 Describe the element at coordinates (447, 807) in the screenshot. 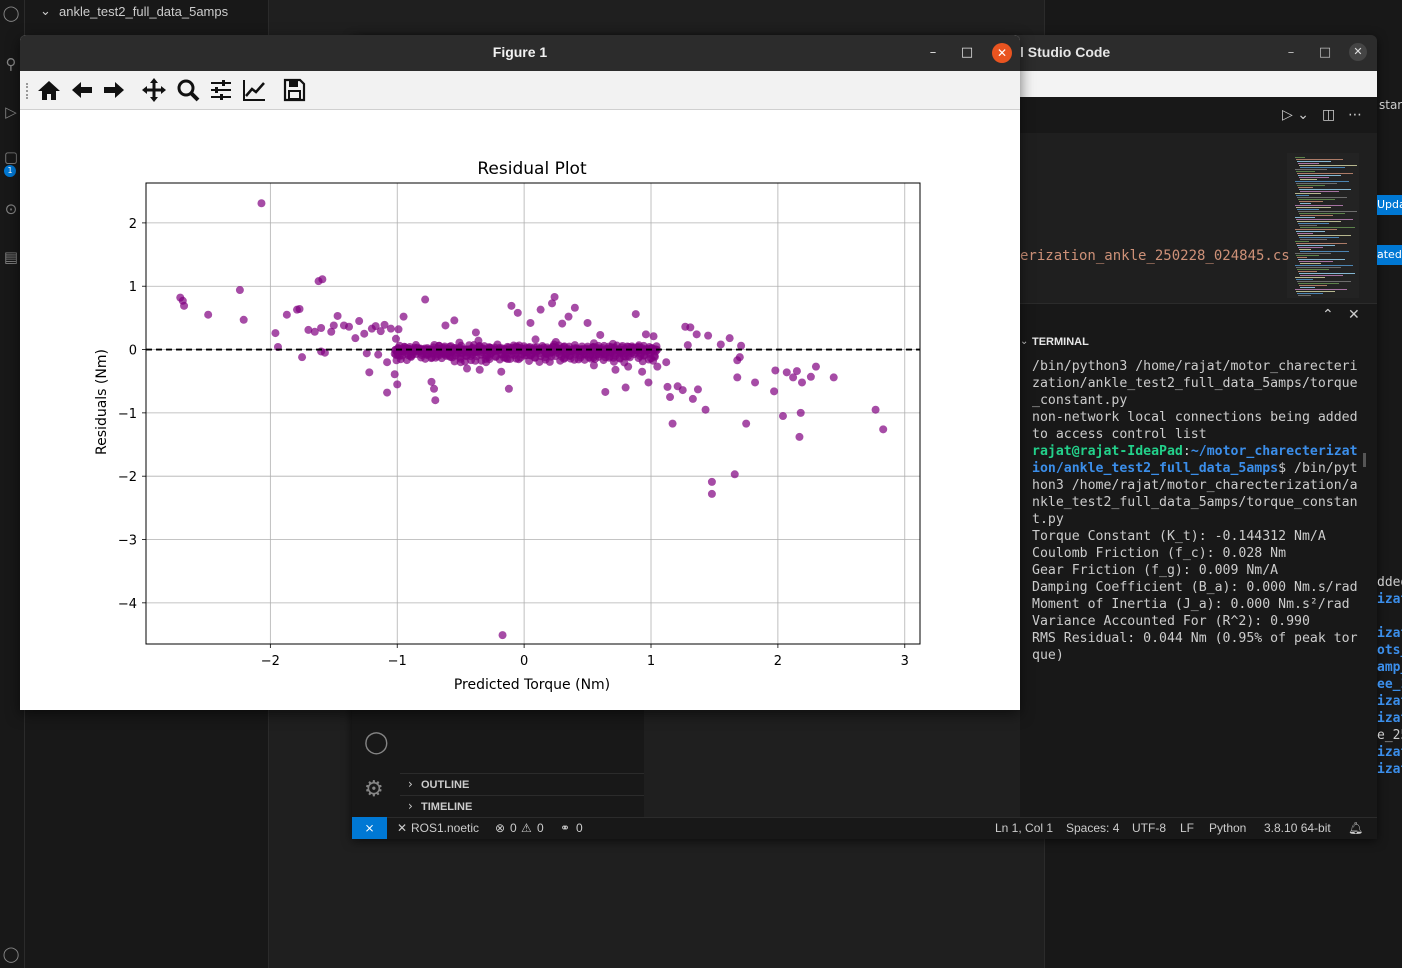

I see `timeline-section: TIMELINE` at that location.